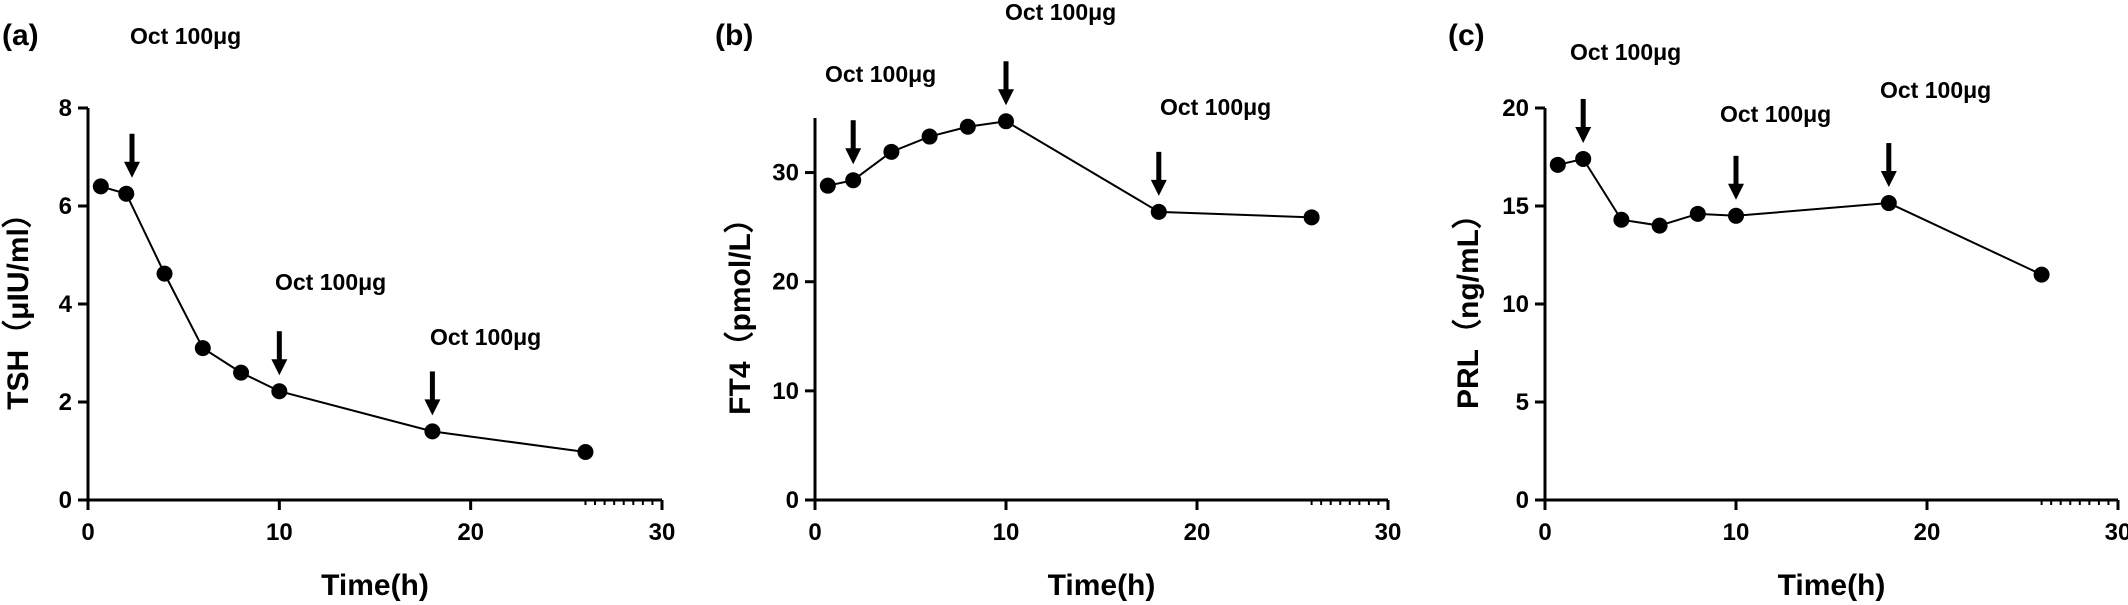  Describe the element at coordinates (66, 304) in the screenshot. I see `y-tick-label: 4` at that location.